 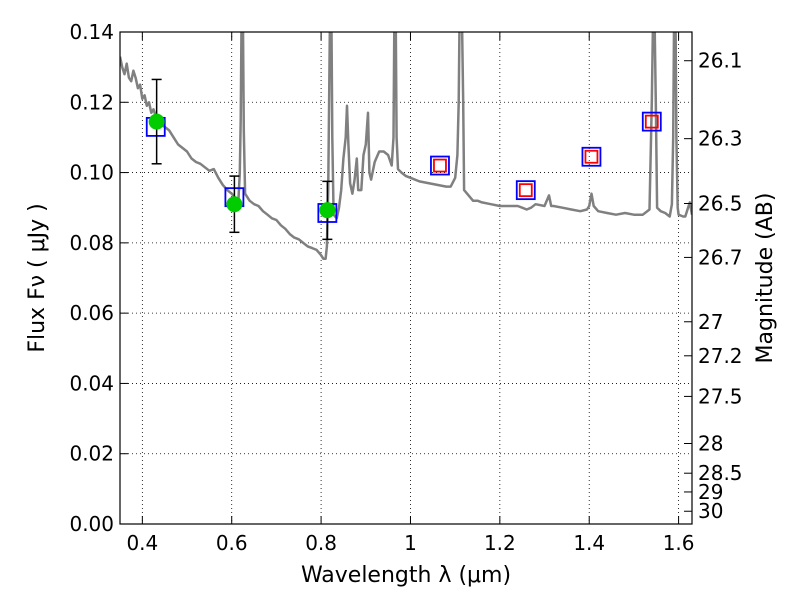 I want to click on y-tick-label: 0.08, so click(x=91, y=243).